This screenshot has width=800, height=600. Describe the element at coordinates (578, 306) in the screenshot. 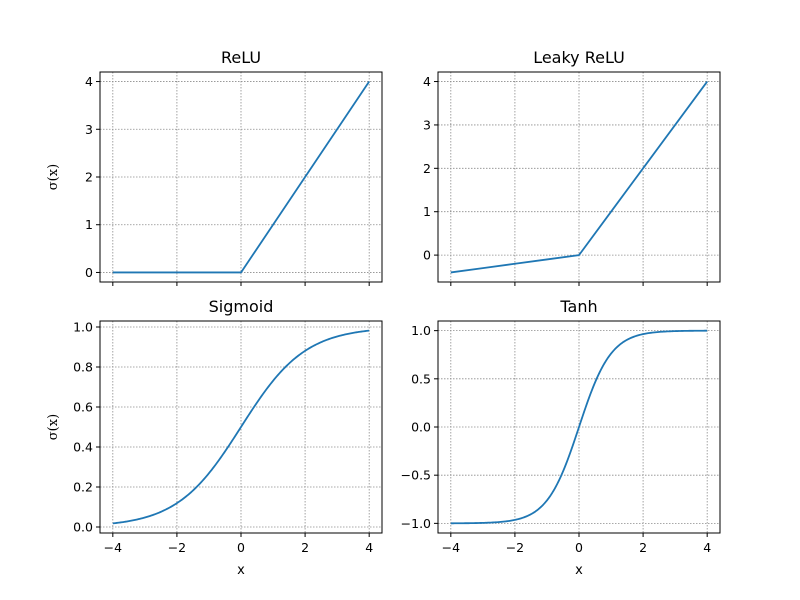

I see `tanh-title: Tanh` at that location.